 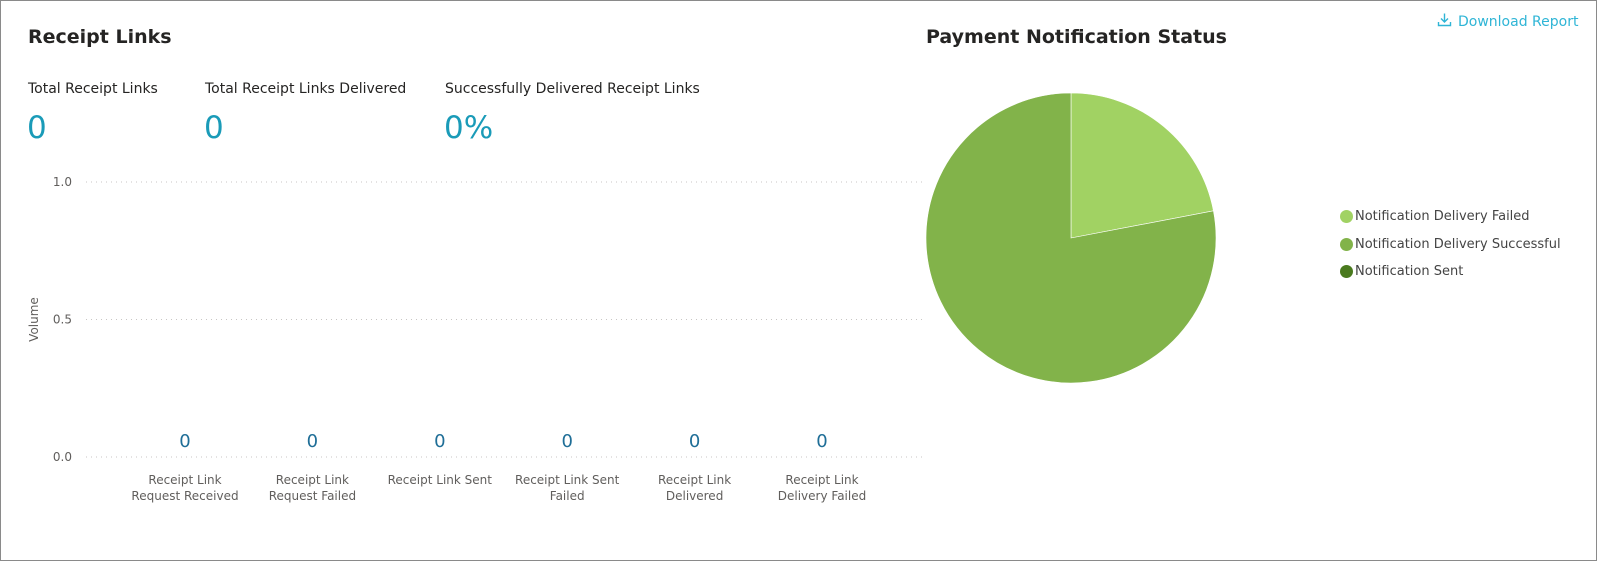 I want to click on y-tick-label: 0.5, so click(x=62, y=320).